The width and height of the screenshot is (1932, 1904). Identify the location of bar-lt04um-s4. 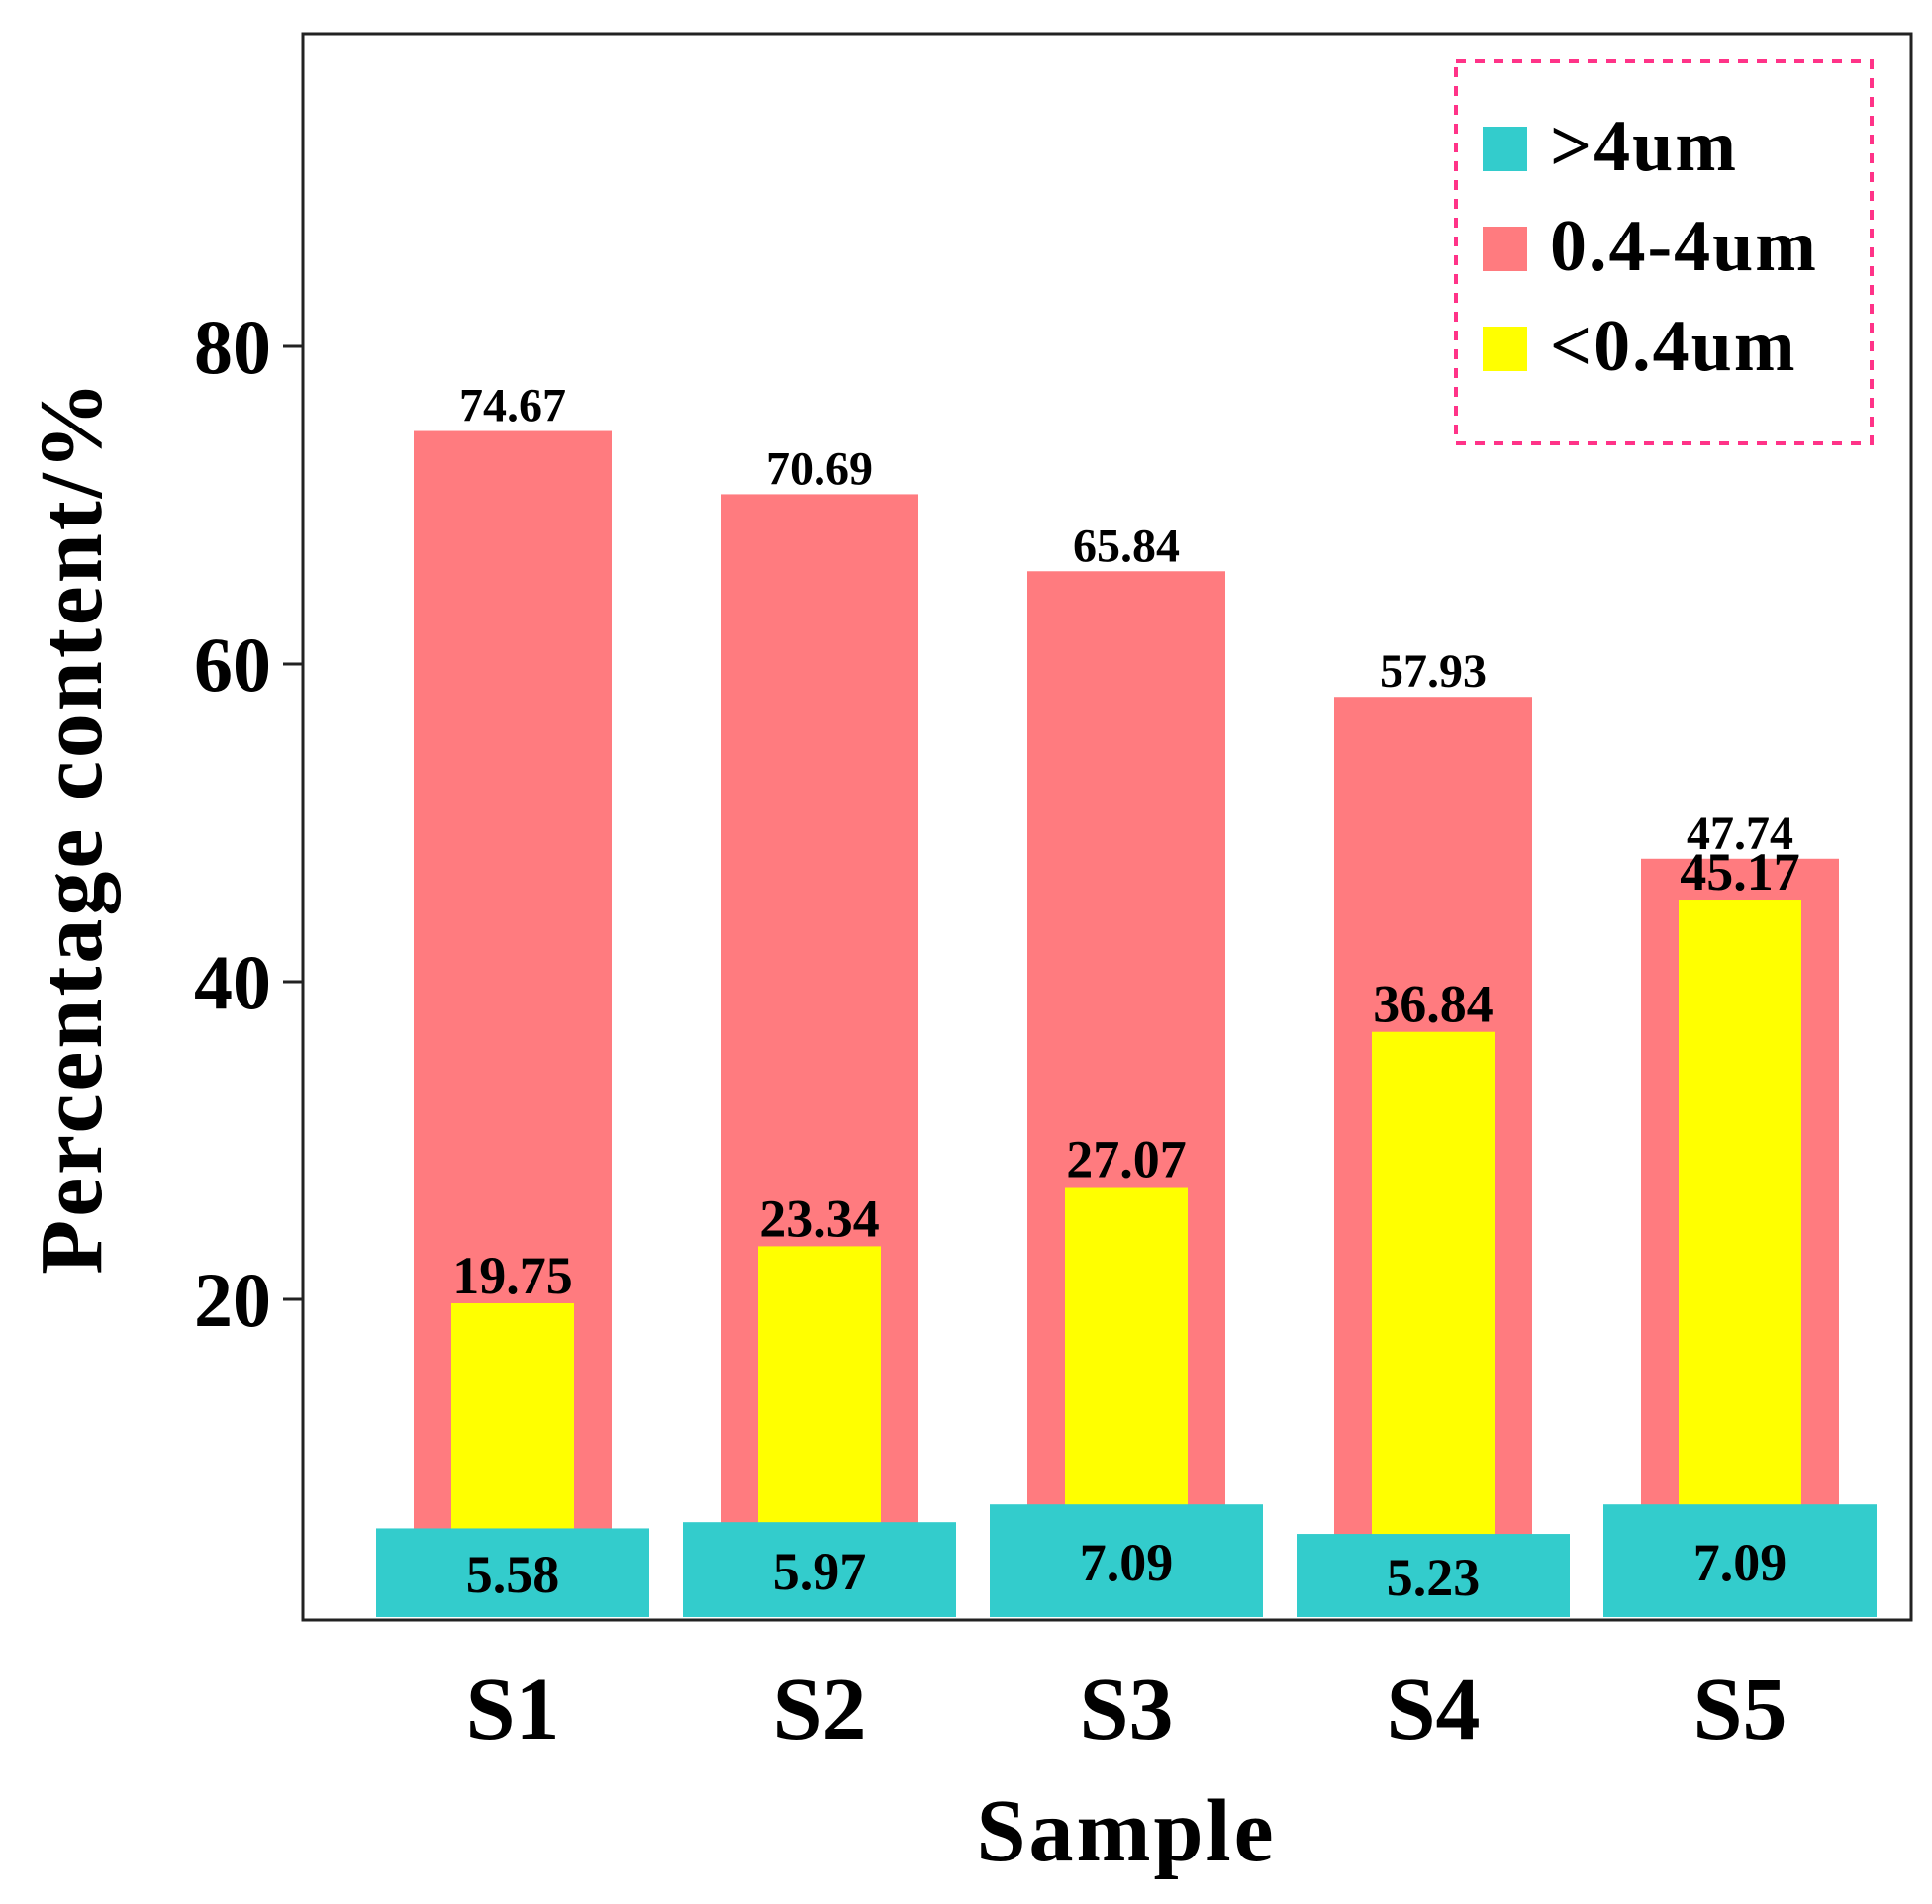
(1433, 1324).